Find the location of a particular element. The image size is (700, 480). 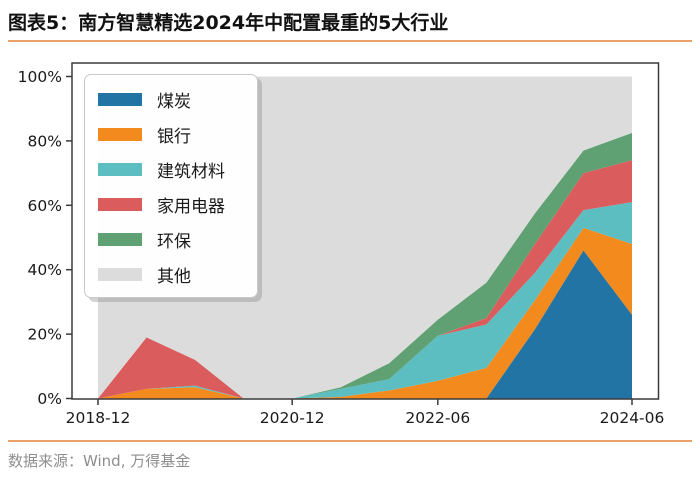

legend-label: 其他 is located at coordinates (174, 277).